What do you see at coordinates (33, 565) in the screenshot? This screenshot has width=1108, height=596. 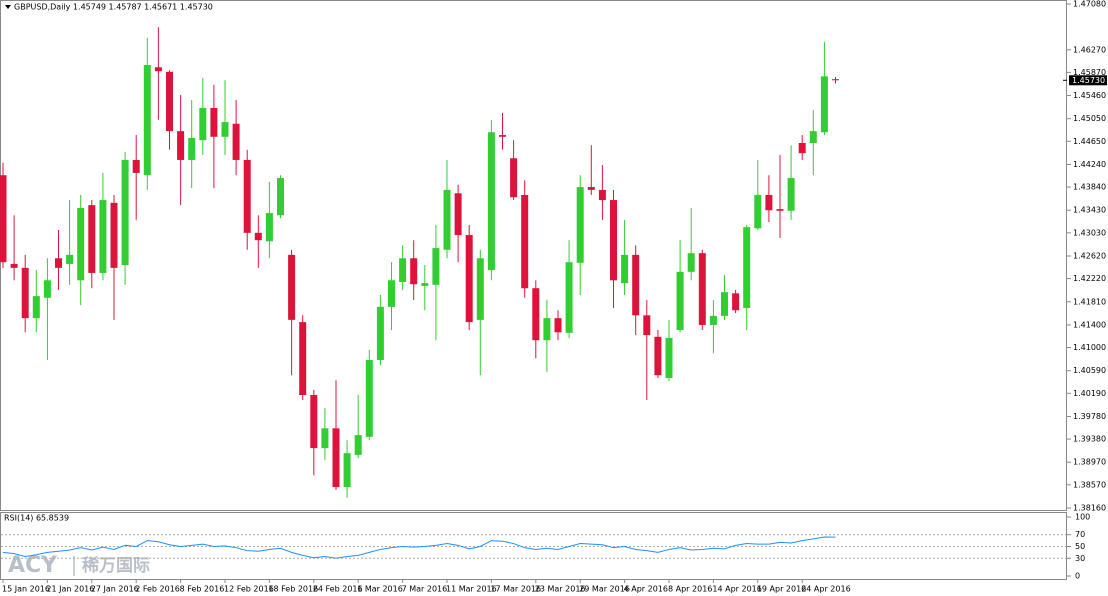 I see `watermark-brand: ACY` at bounding box center [33, 565].